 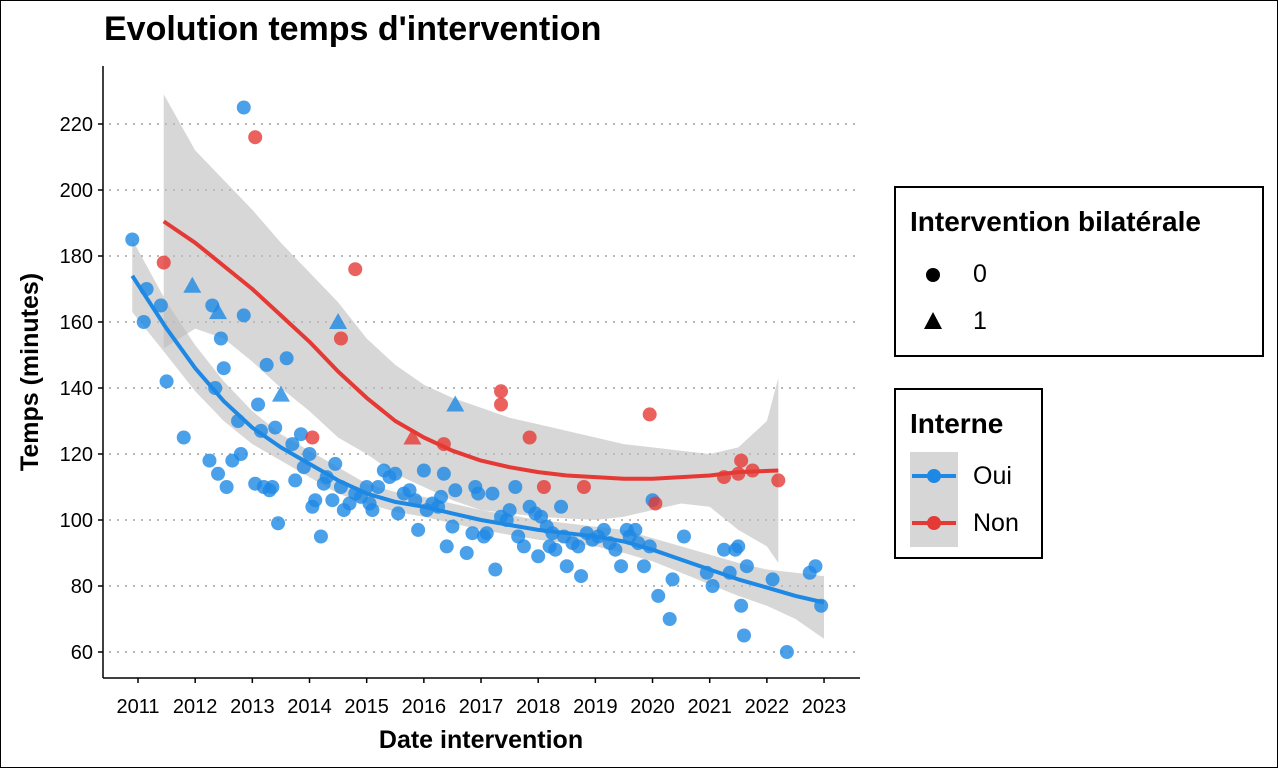 I want to click on x-tick-label: 2014, so click(x=309, y=707).